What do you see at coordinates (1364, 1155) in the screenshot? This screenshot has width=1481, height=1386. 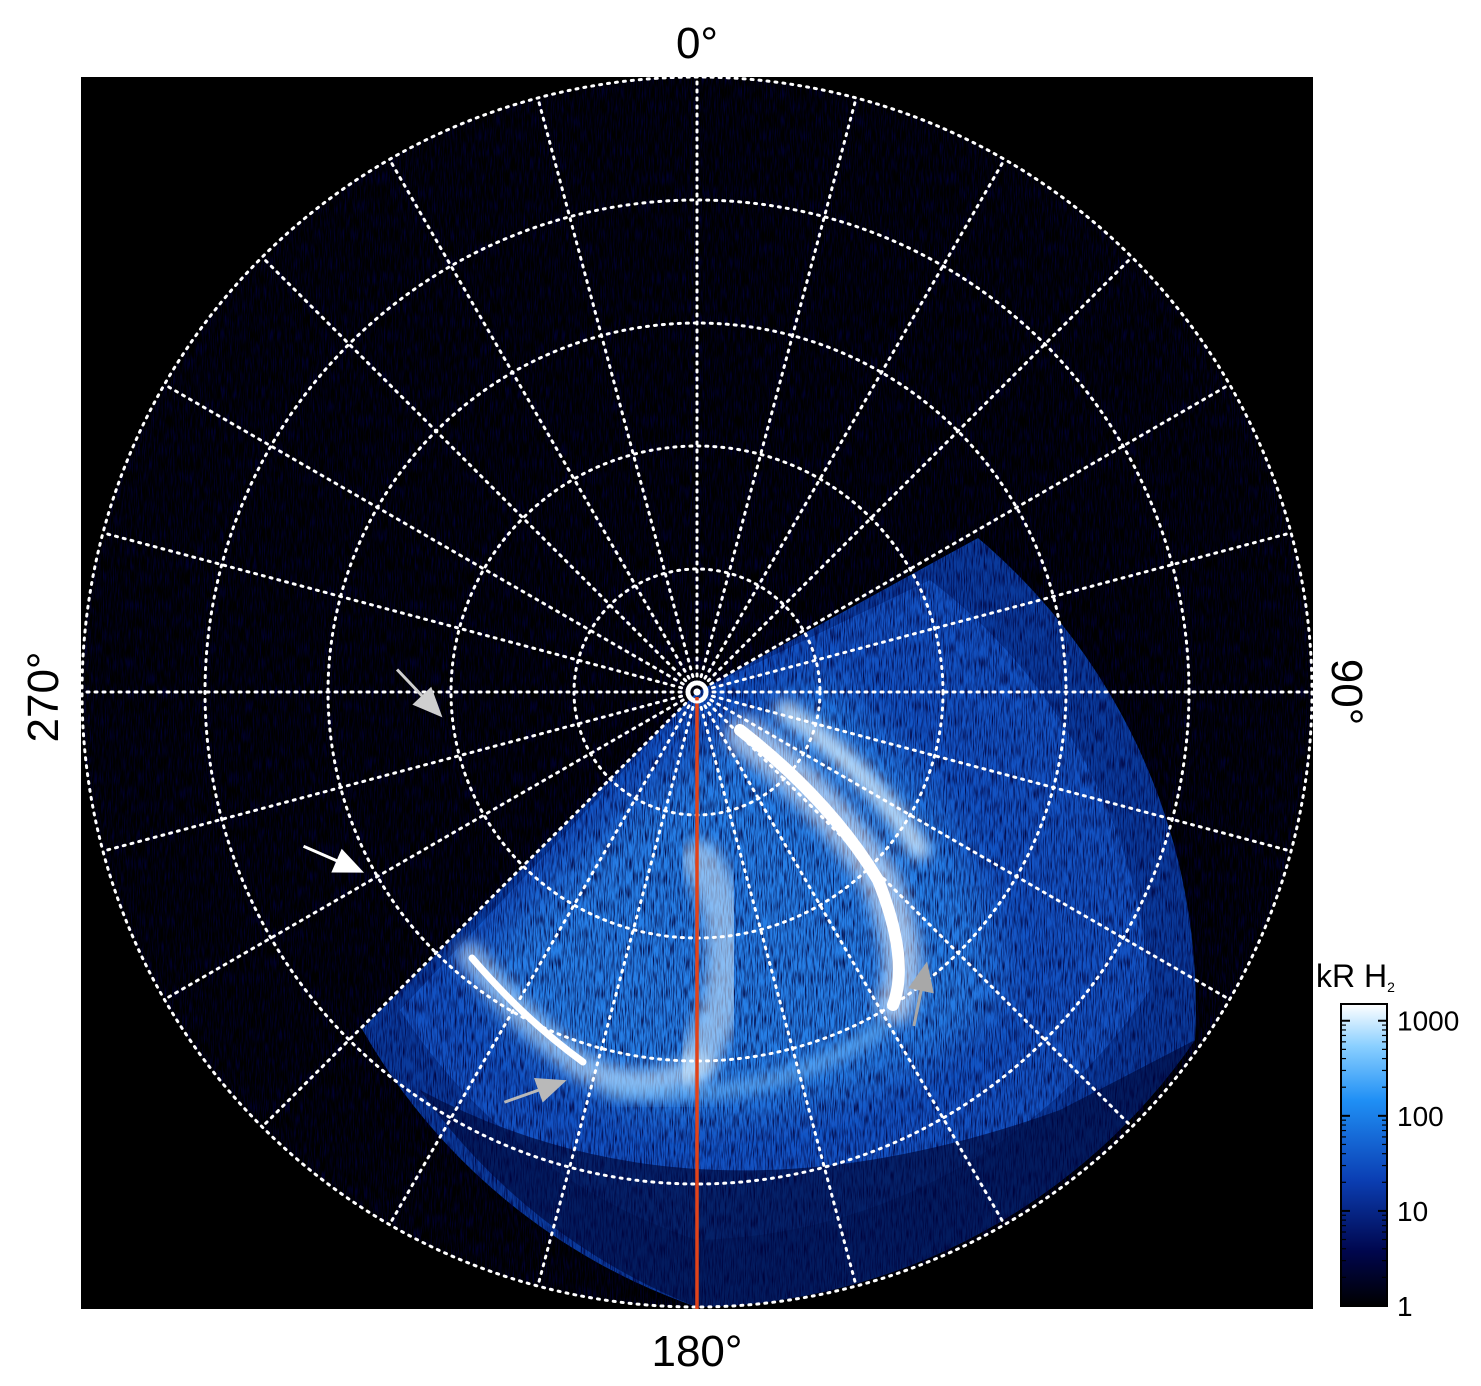 I see `colorbar-gradient` at bounding box center [1364, 1155].